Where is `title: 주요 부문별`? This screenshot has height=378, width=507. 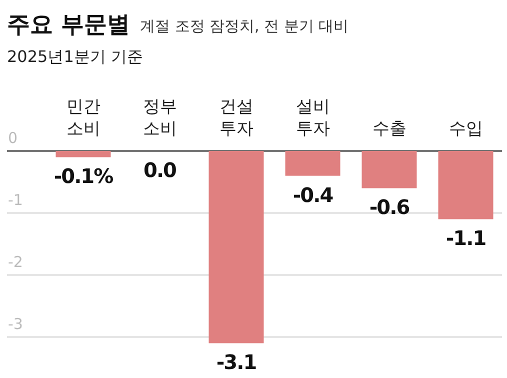
title: 주요 부문별 is located at coordinates (68, 25).